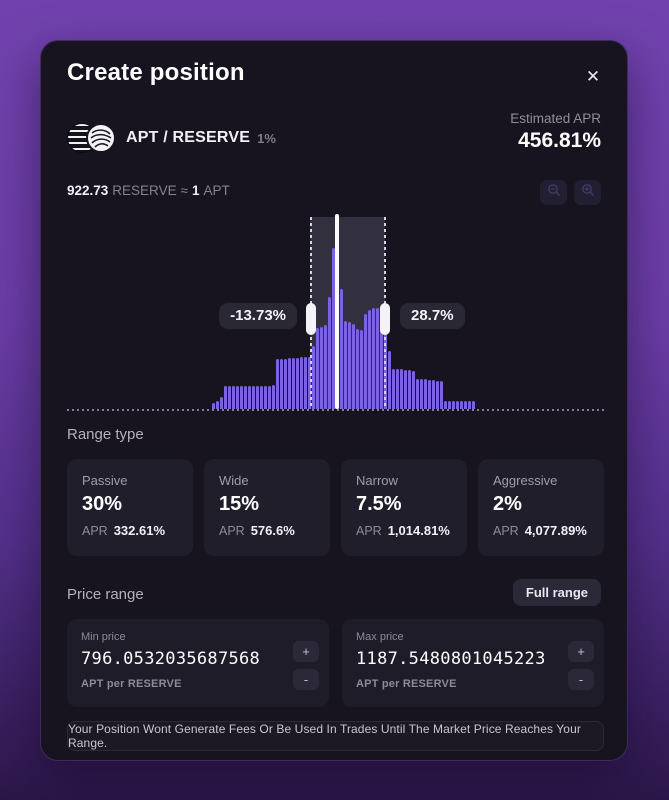 Image resolution: width=669 pixels, height=800 pixels. I want to click on min-price-decrement-button: -, so click(306, 679).